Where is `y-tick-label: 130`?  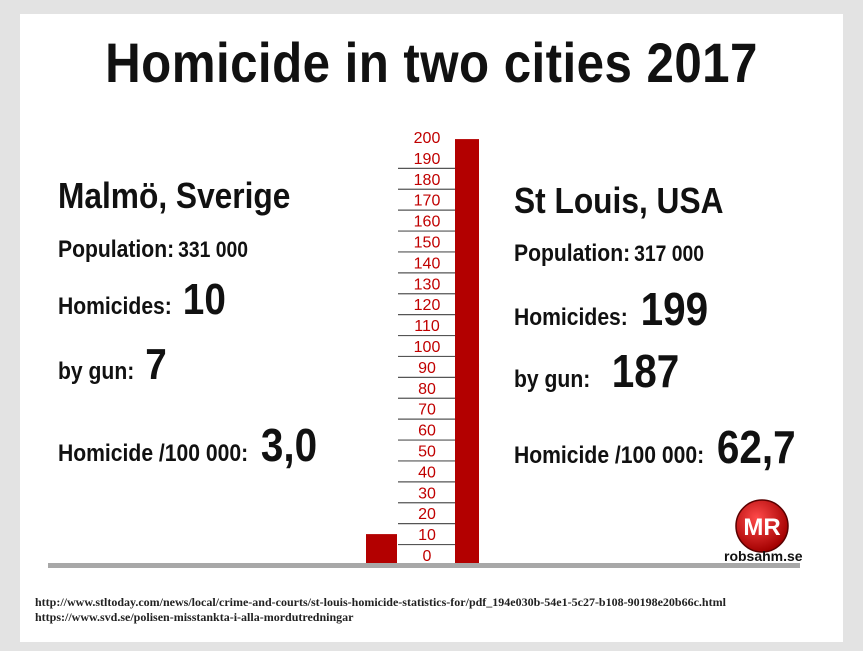 y-tick-label: 130 is located at coordinates (427, 284).